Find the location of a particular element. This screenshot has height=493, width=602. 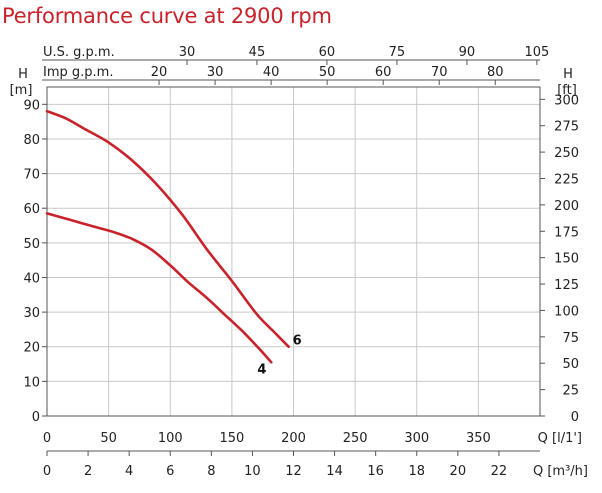

m3h-tick-label: 6 is located at coordinates (170, 471).